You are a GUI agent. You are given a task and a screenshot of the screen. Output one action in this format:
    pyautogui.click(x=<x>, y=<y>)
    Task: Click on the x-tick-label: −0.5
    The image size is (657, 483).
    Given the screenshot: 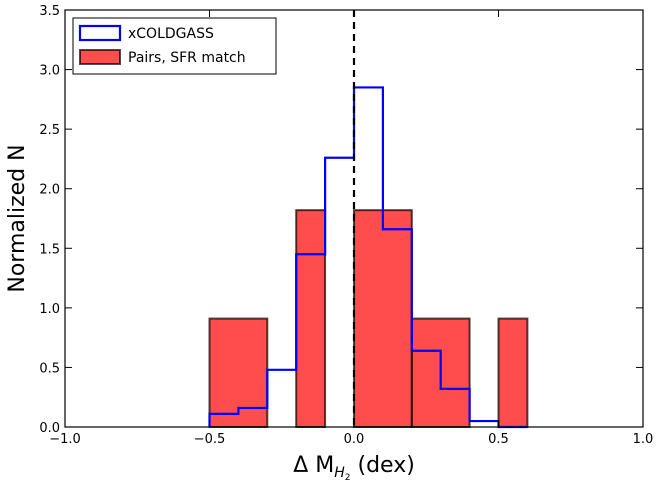 What is the action you would take?
    pyautogui.click(x=210, y=439)
    